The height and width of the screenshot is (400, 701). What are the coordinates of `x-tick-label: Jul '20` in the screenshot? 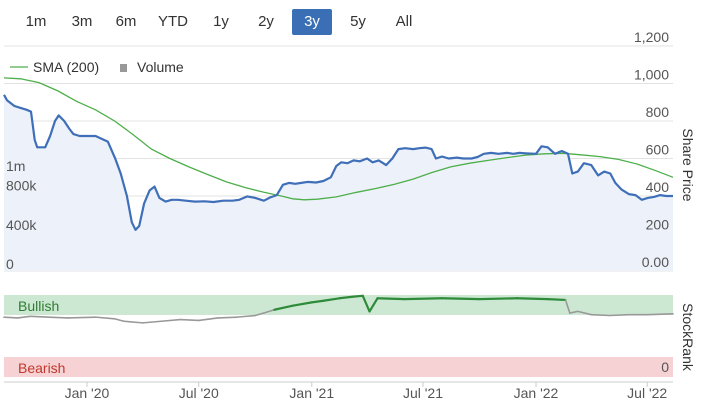 It's located at (199, 392).